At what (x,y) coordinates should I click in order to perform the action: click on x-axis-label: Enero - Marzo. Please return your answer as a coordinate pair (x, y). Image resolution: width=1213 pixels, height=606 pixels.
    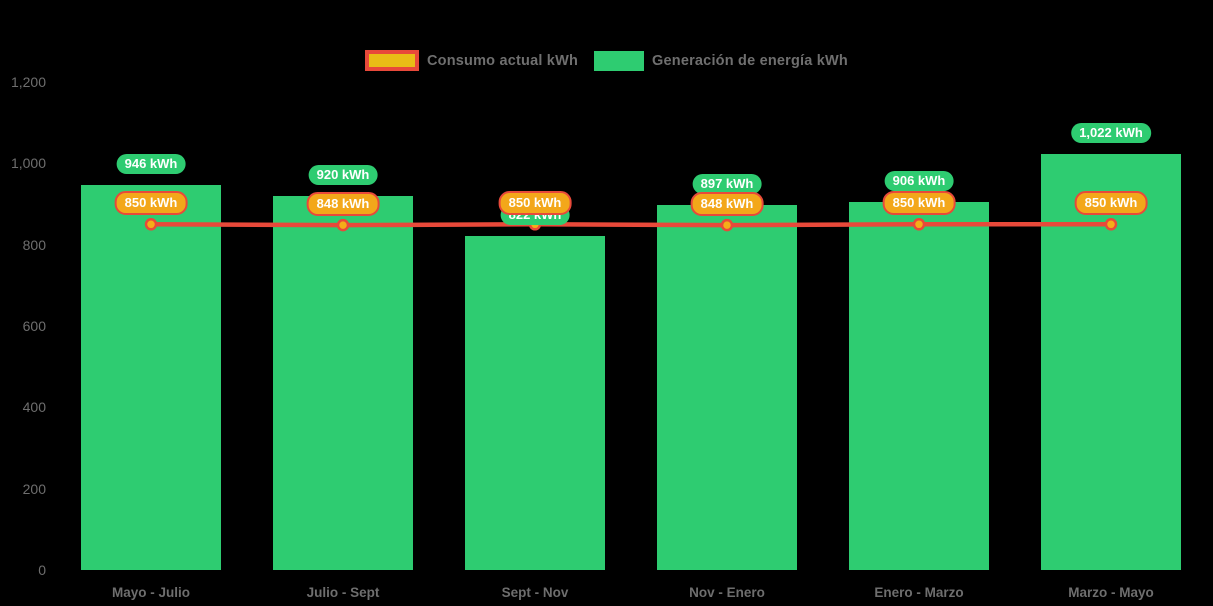
    Looking at the image, I should click on (919, 592).